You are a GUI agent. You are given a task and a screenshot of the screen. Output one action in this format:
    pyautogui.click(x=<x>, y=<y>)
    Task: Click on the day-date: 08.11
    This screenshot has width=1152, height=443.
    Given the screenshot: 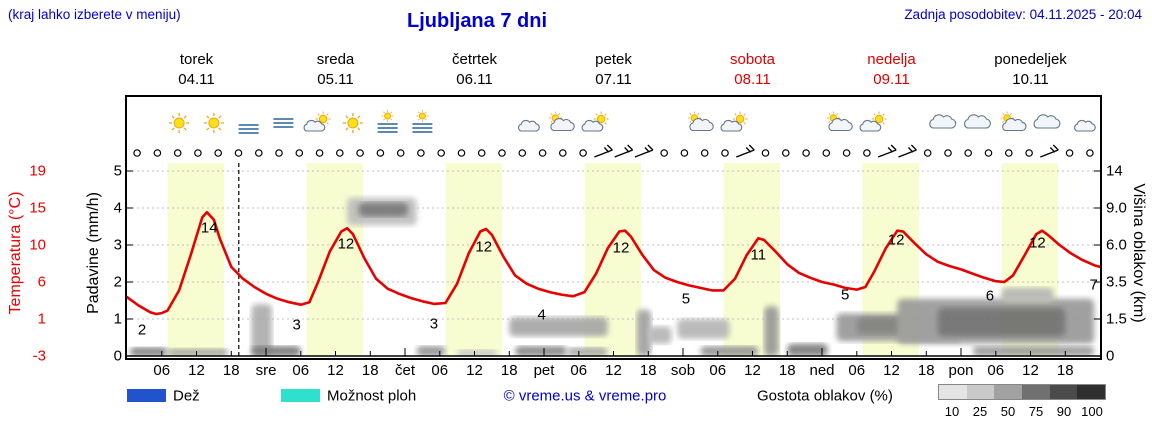 What is the action you would take?
    pyautogui.click(x=752, y=79)
    